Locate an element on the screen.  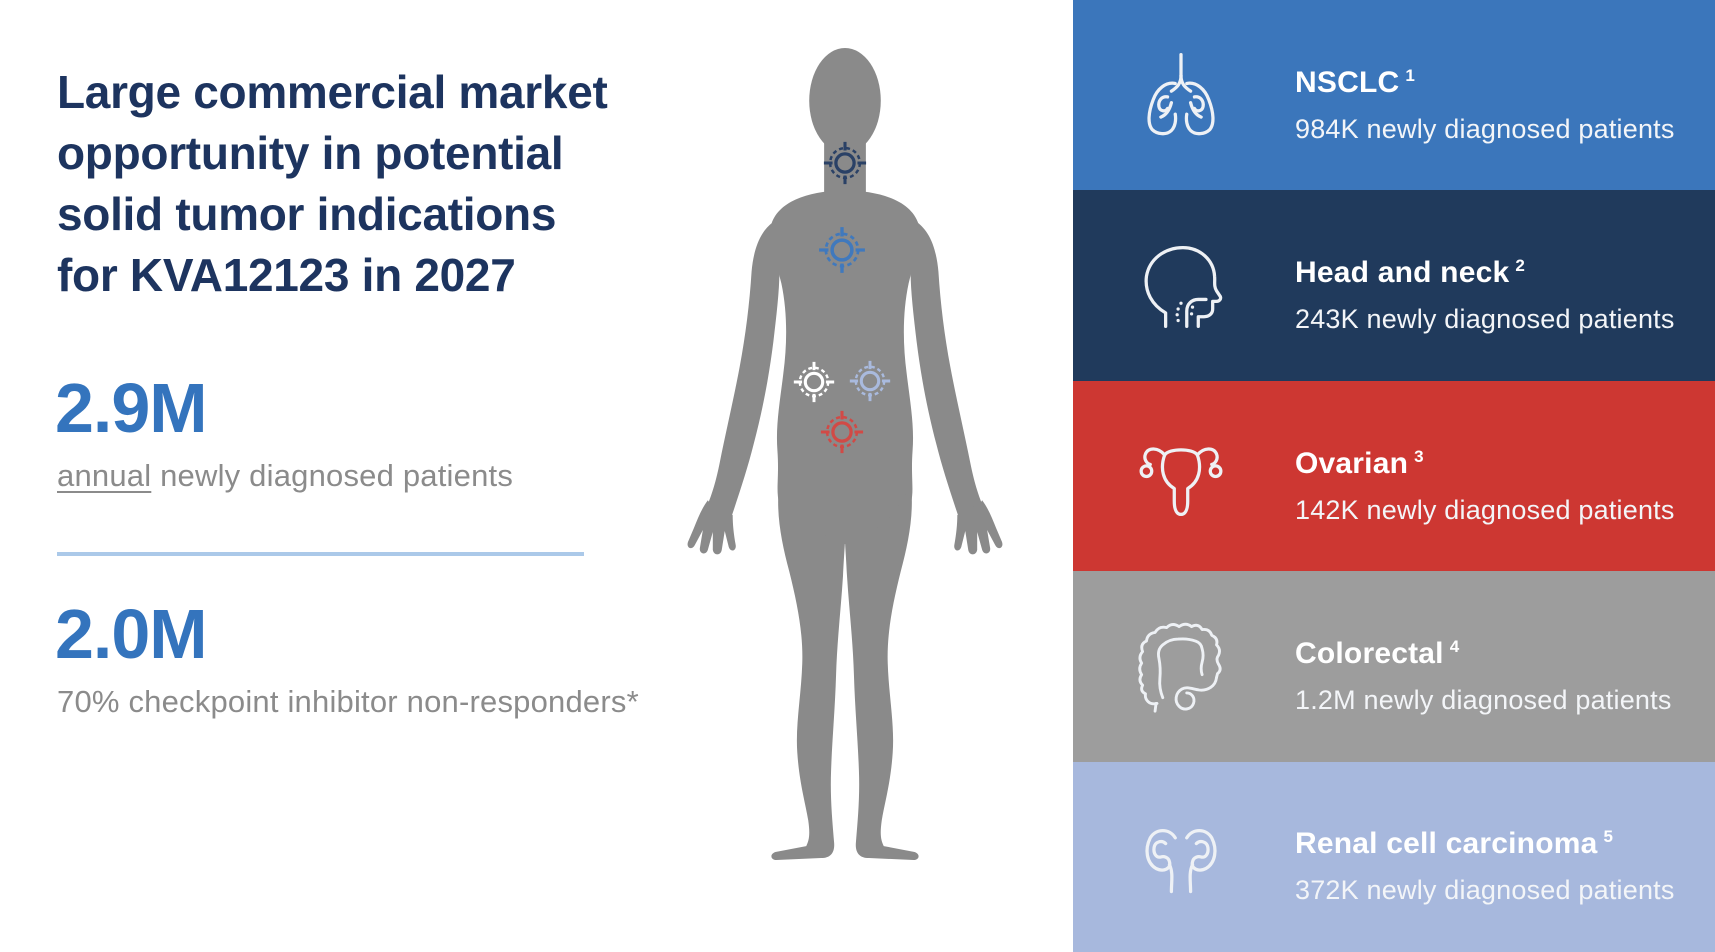
footnote-marker: 4 is located at coordinates (1454, 646).